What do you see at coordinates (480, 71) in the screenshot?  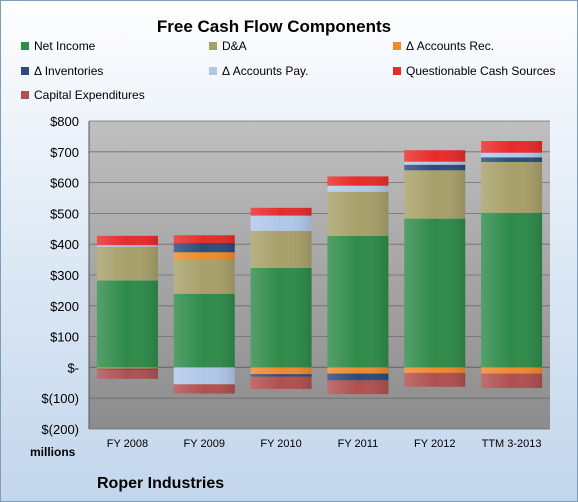 I see `legend-label-questionable-cash-sources: Questionable Cash Sources` at bounding box center [480, 71].